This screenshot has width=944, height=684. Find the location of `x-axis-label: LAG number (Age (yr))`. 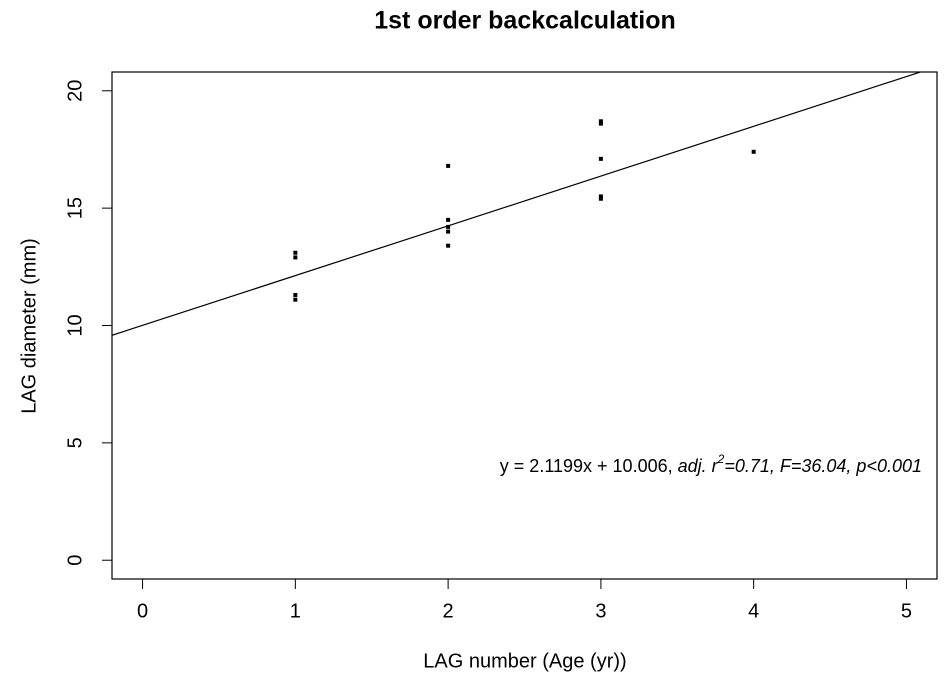

x-axis-label: LAG number (Age (yr)) is located at coordinates (524, 661).